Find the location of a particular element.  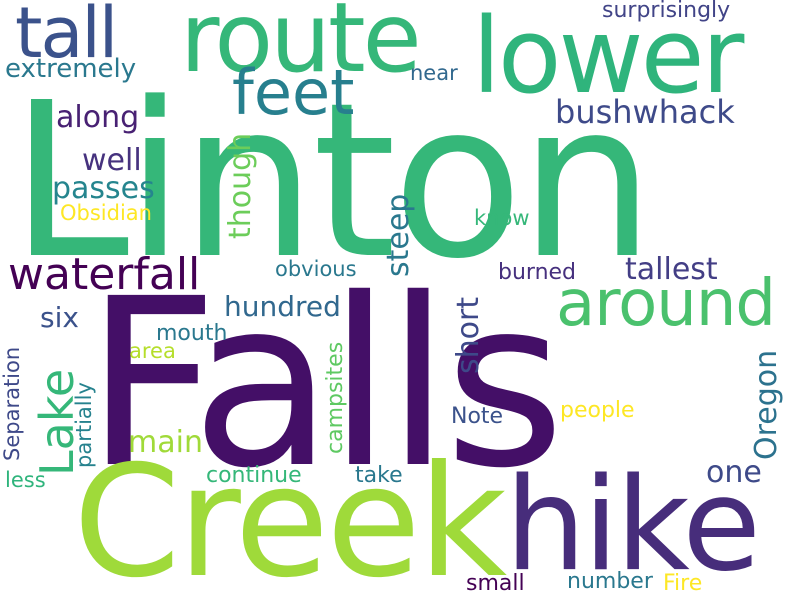

word-around: around is located at coordinates (666, 304).